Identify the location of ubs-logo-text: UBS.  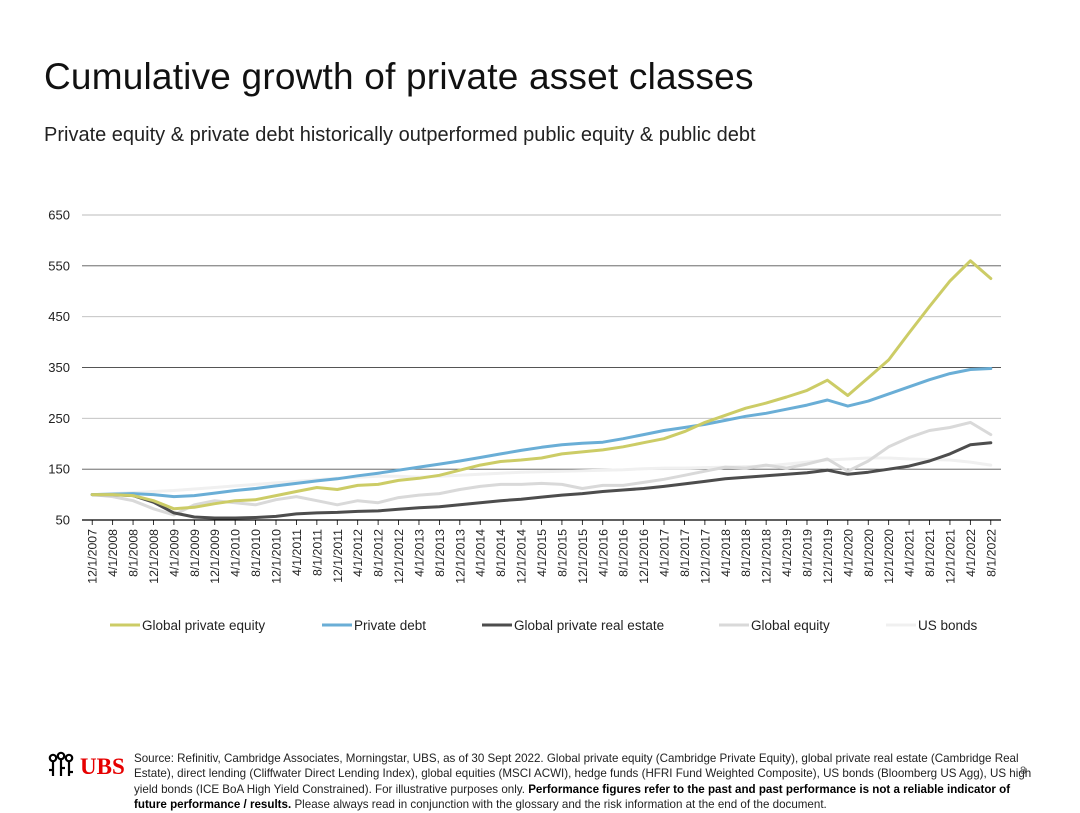
(102, 766).